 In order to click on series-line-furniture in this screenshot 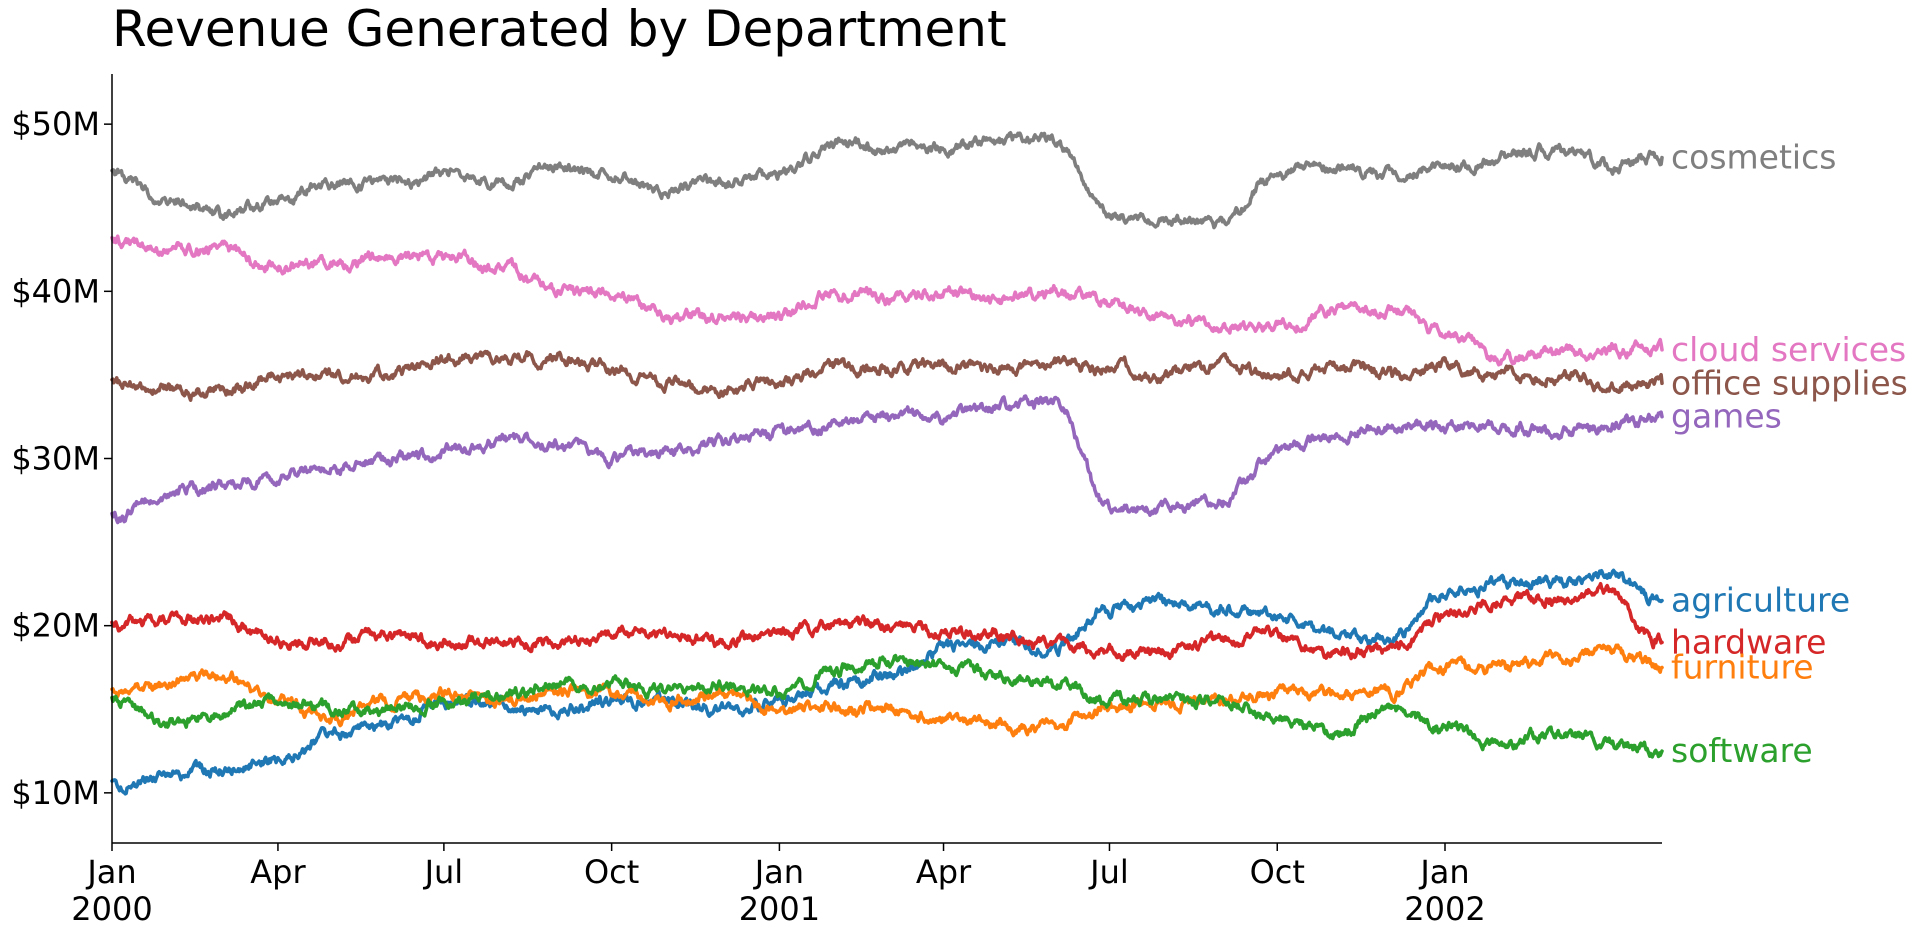, I will do `click(887, 690)`.